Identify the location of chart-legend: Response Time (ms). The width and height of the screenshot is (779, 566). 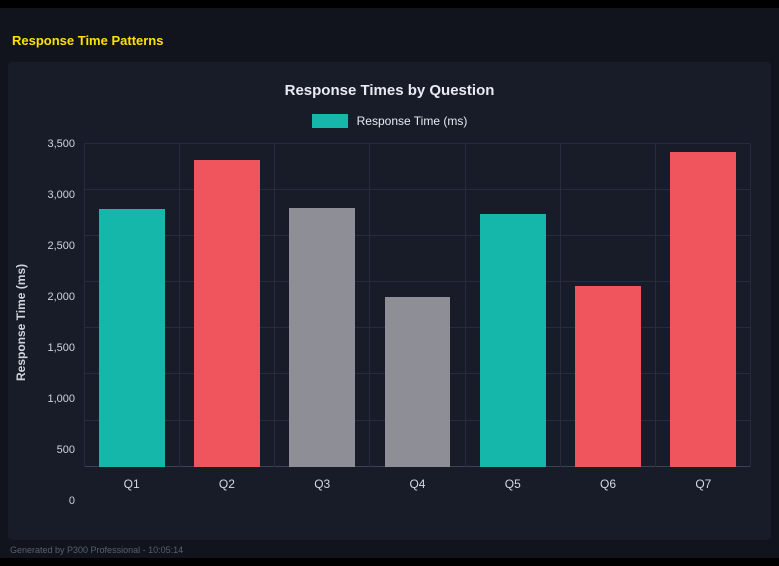
(389, 121).